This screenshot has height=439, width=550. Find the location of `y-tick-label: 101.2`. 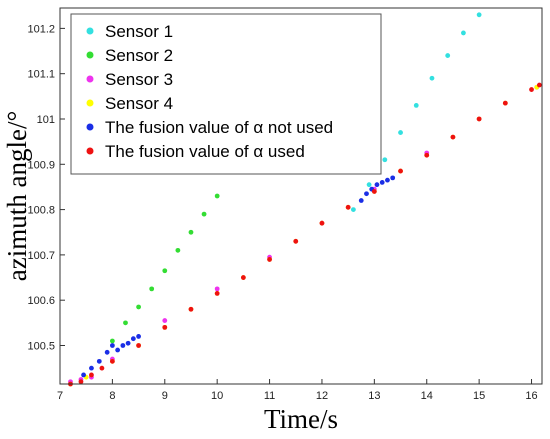

y-tick-label: 101.2 is located at coordinates (41, 29).